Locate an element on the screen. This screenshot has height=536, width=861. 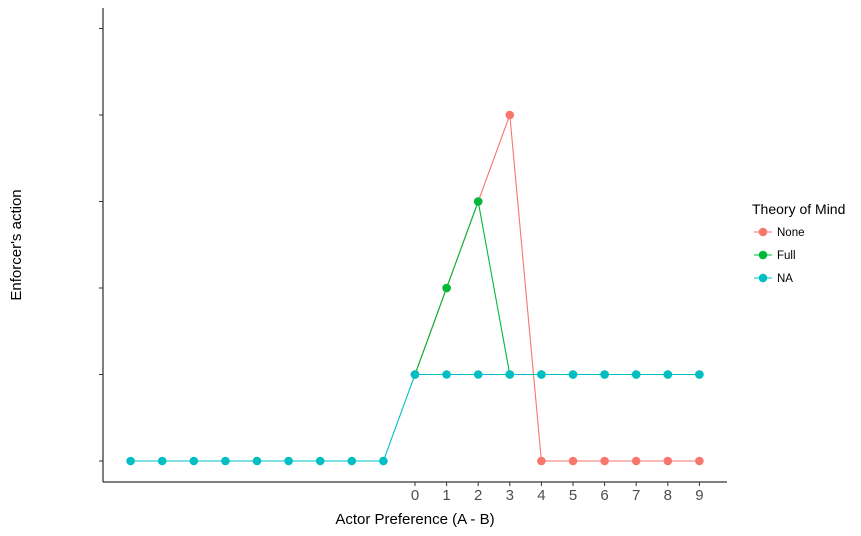
series-line-na is located at coordinates (415, 417).